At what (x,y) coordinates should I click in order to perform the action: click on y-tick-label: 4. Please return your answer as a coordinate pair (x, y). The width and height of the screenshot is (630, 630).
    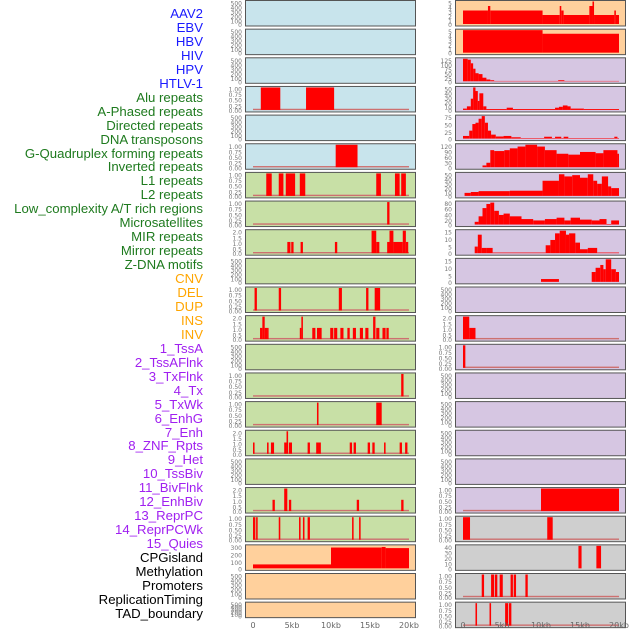
    Looking at the image, I should click on (450, 37).